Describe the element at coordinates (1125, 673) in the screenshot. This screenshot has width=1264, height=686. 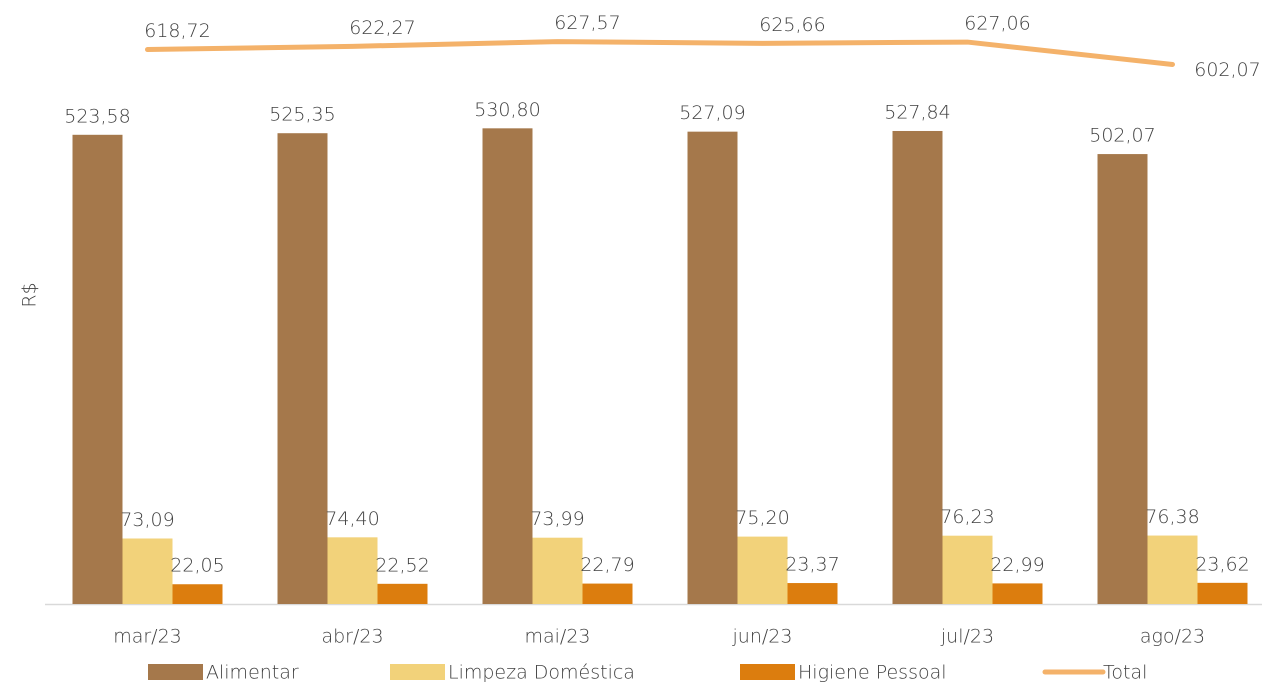
I see `legend-label: Total` at that location.